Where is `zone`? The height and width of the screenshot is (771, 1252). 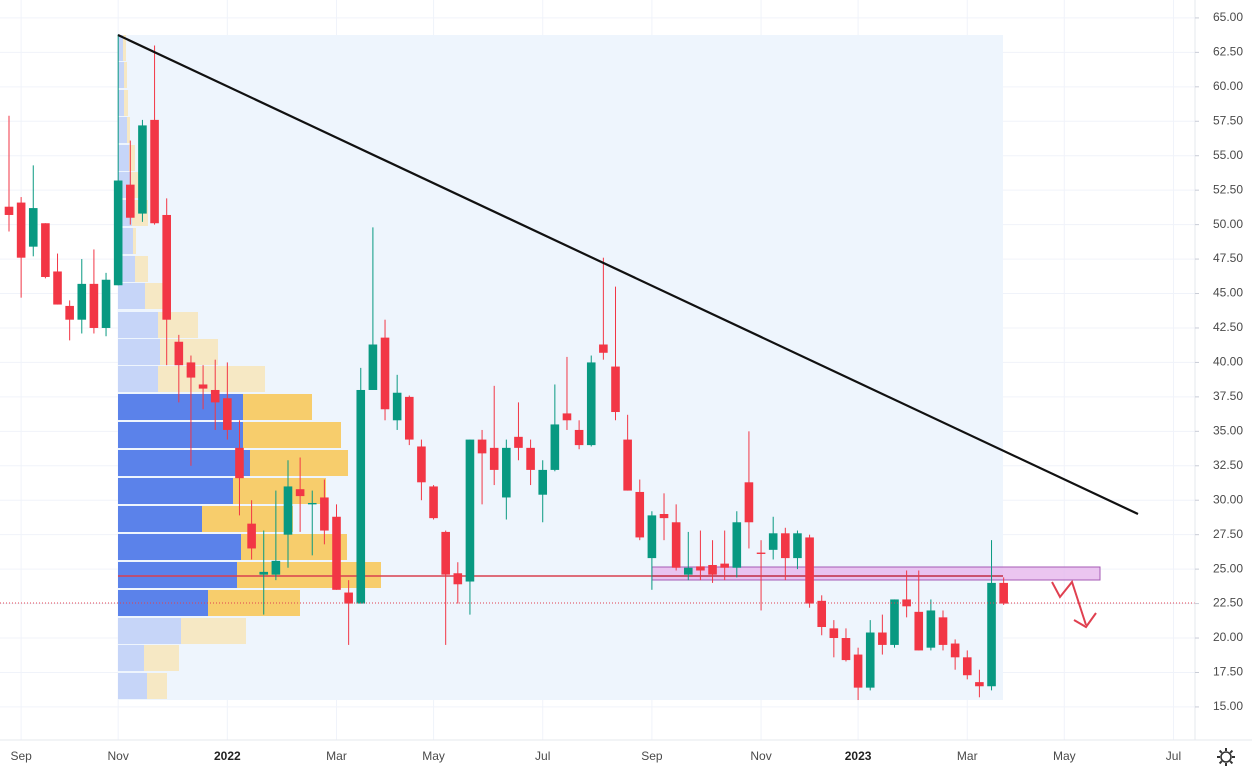
zone is located at coordinates (876, 573).